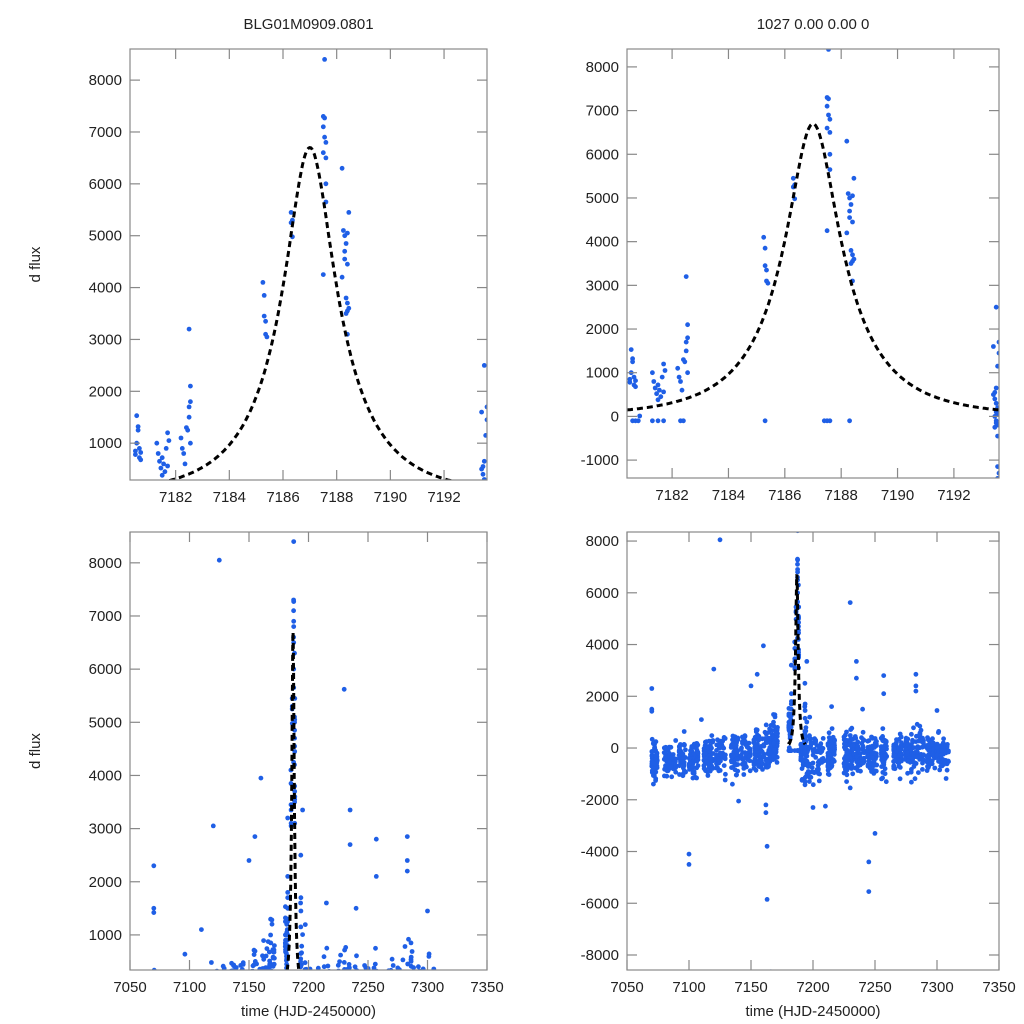  What do you see at coordinates (175, 497) in the screenshot?
I see `x-tick-label: 7182` at bounding box center [175, 497].